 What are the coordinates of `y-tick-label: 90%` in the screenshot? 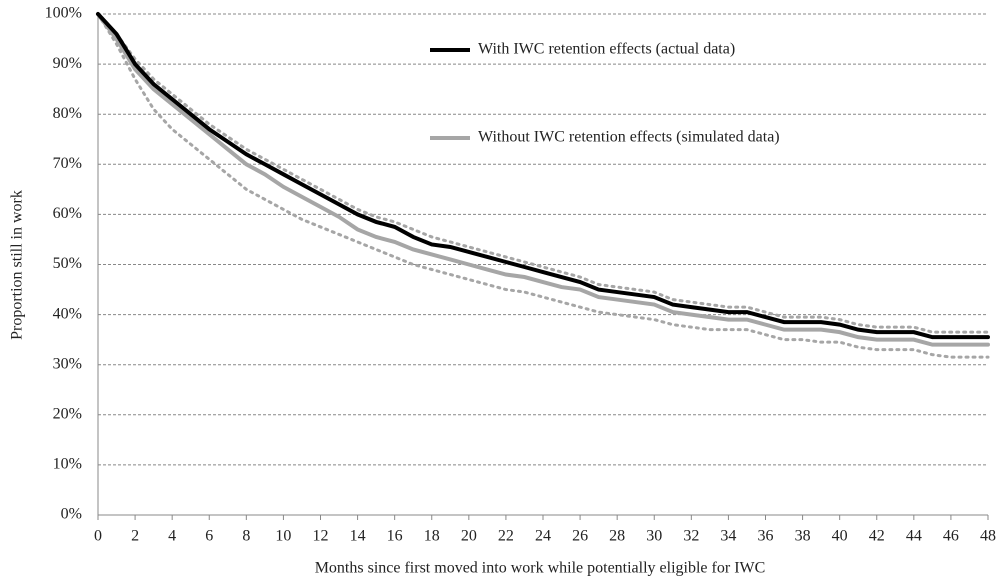 It's located at (67, 63).